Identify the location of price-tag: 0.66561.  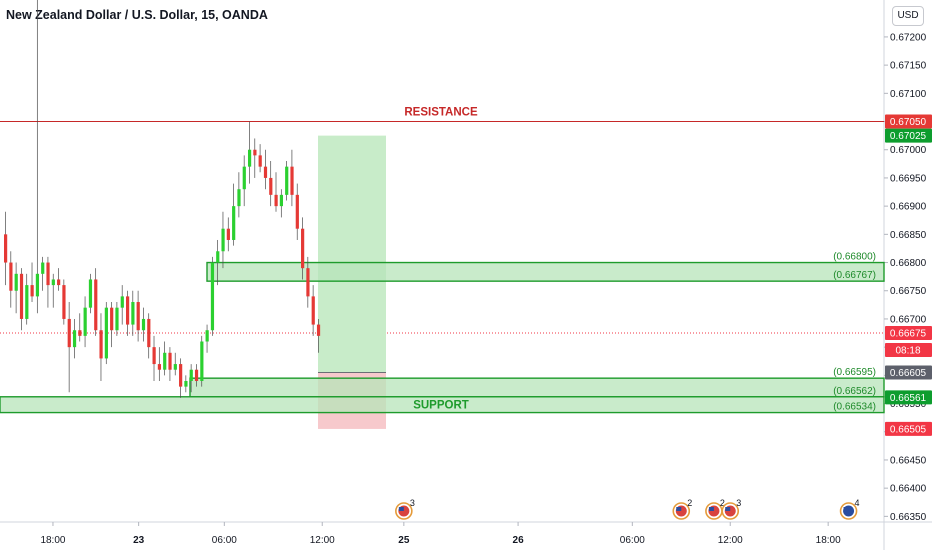
(908, 397).